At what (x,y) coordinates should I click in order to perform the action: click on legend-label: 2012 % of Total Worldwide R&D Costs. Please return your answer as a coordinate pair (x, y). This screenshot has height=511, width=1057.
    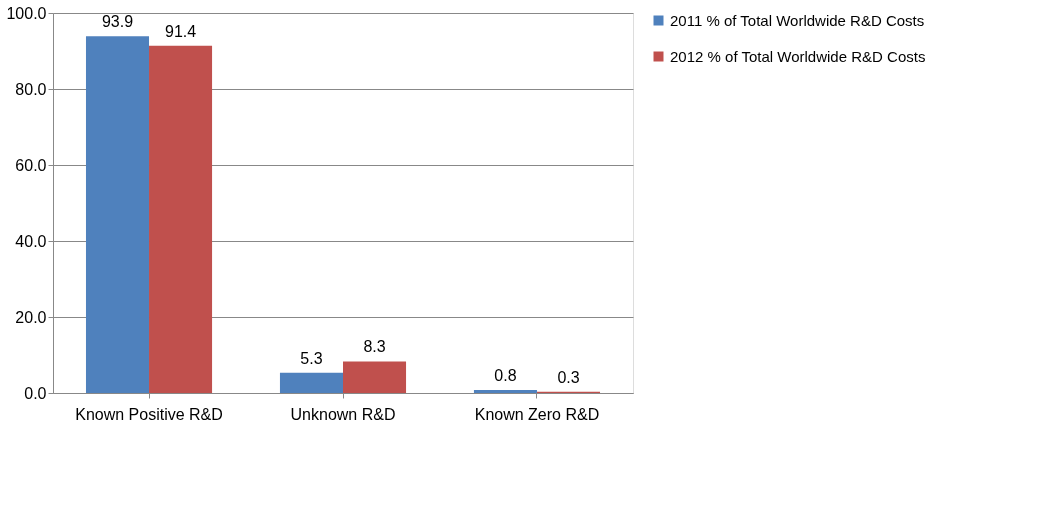
    Looking at the image, I should click on (798, 56).